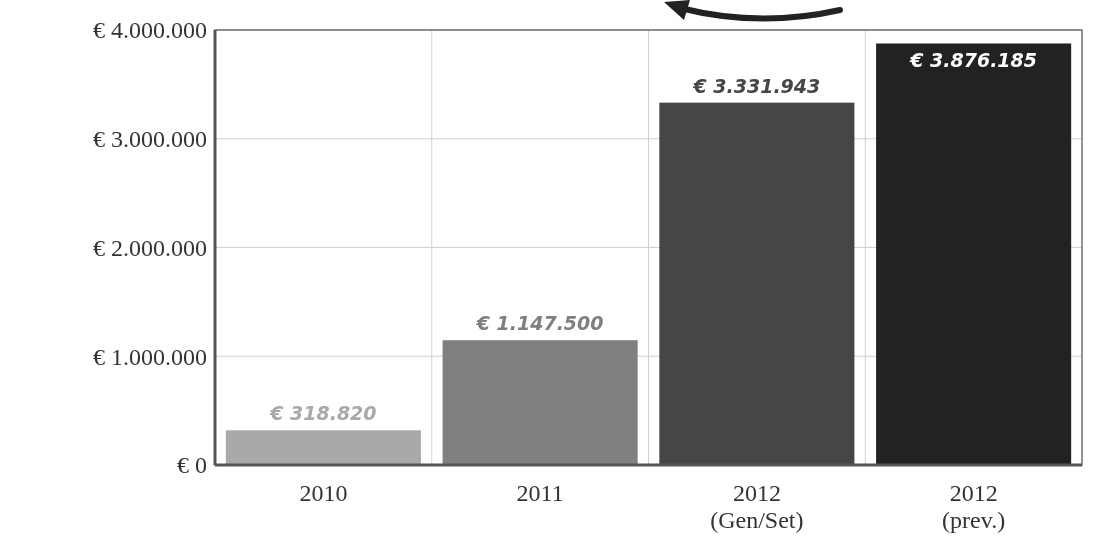  I want to click on data-label: € 3.876.185, so click(973, 60).